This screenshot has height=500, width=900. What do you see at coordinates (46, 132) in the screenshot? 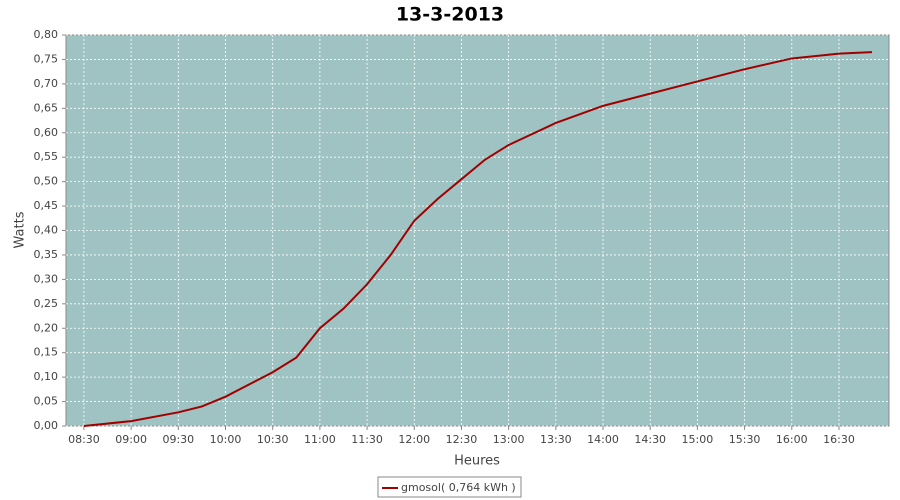
I see `y-tick-label: 0,60` at bounding box center [46, 132].